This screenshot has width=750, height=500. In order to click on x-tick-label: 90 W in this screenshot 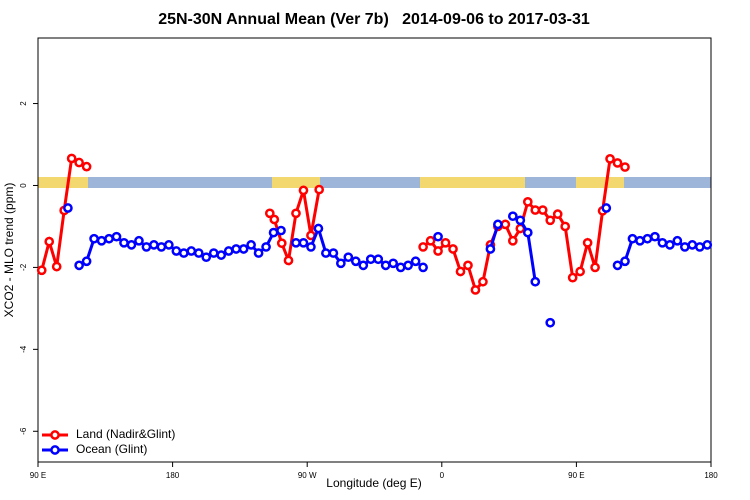, I will do `click(307, 475)`.